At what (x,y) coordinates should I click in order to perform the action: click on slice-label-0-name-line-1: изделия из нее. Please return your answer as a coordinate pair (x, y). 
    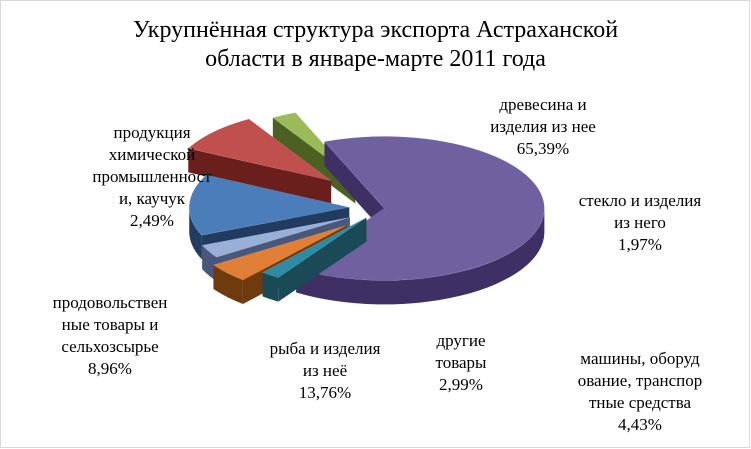
    Looking at the image, I should click on (543, 126).